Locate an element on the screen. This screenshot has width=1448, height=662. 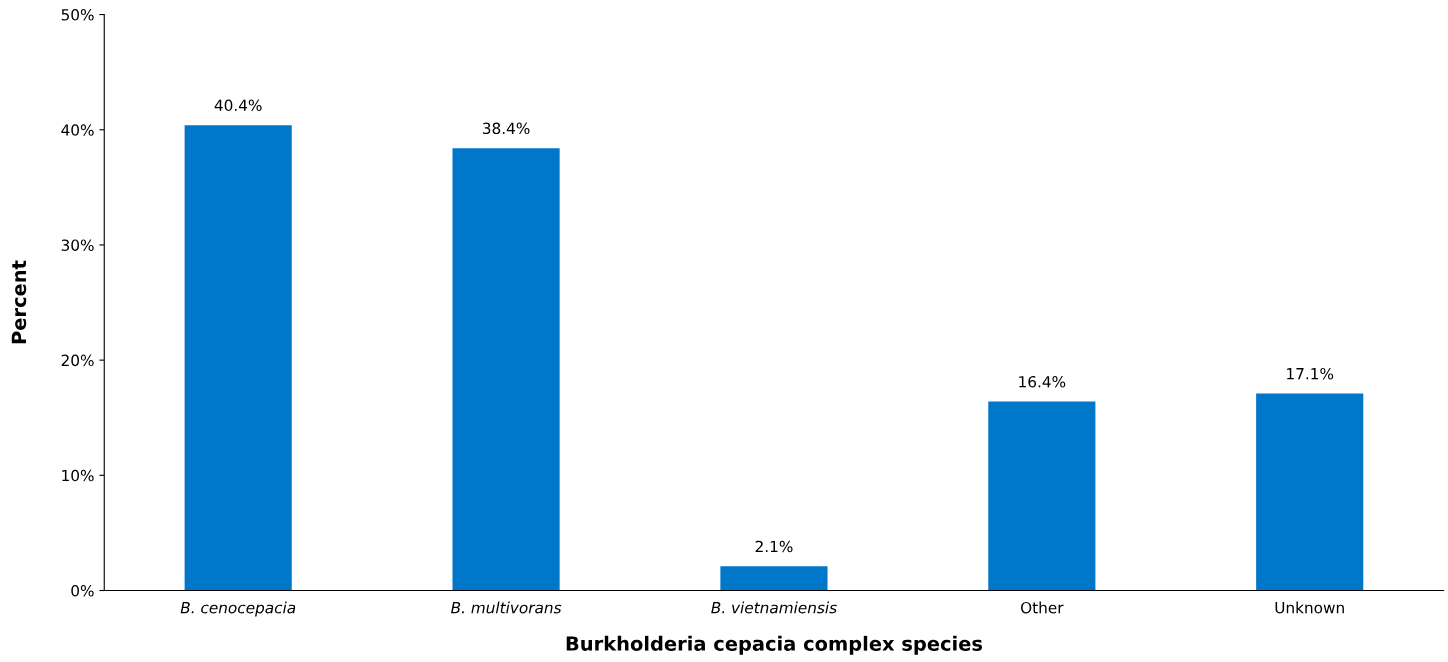
data-label: 38.4% is located at coordinates (506, 128).